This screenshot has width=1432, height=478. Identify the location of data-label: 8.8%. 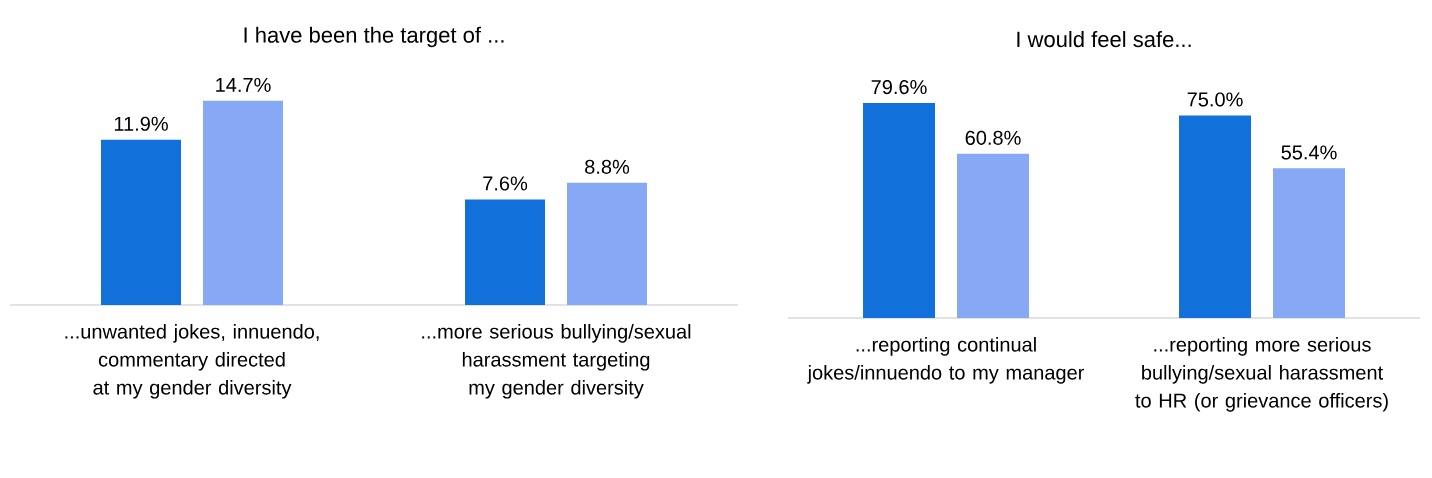
(607, 166).